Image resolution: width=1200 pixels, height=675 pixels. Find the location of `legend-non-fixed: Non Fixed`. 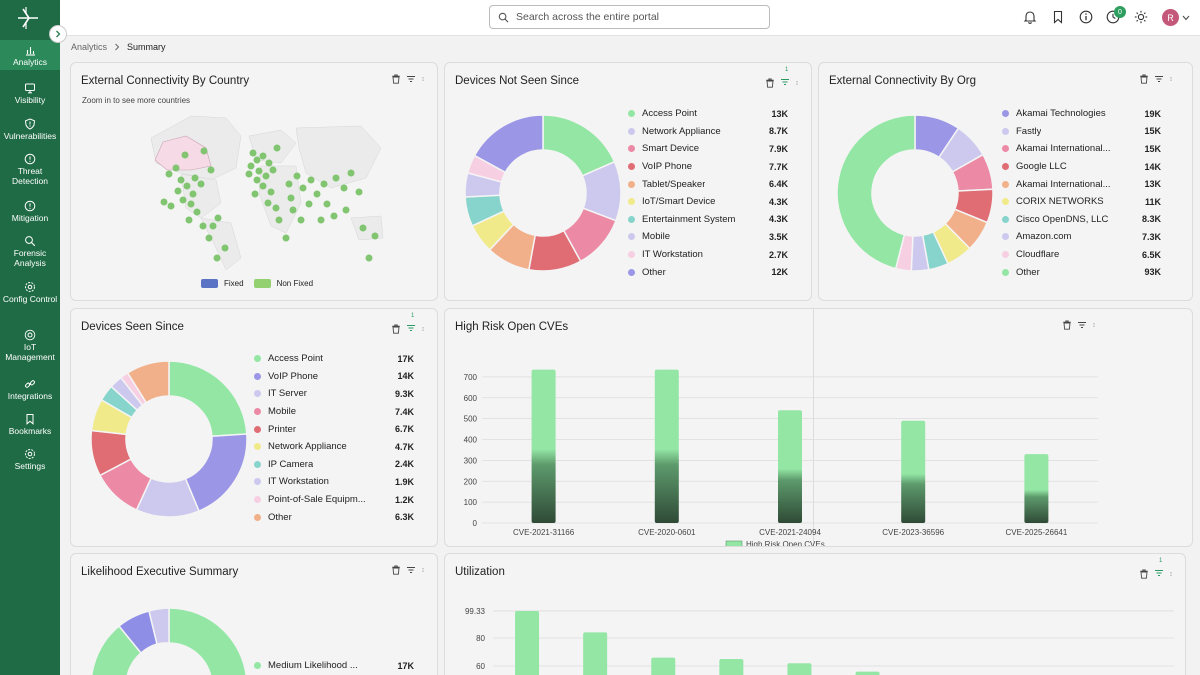

legend-non-fixed: Non Fixed is located at coordinates (295, 283).